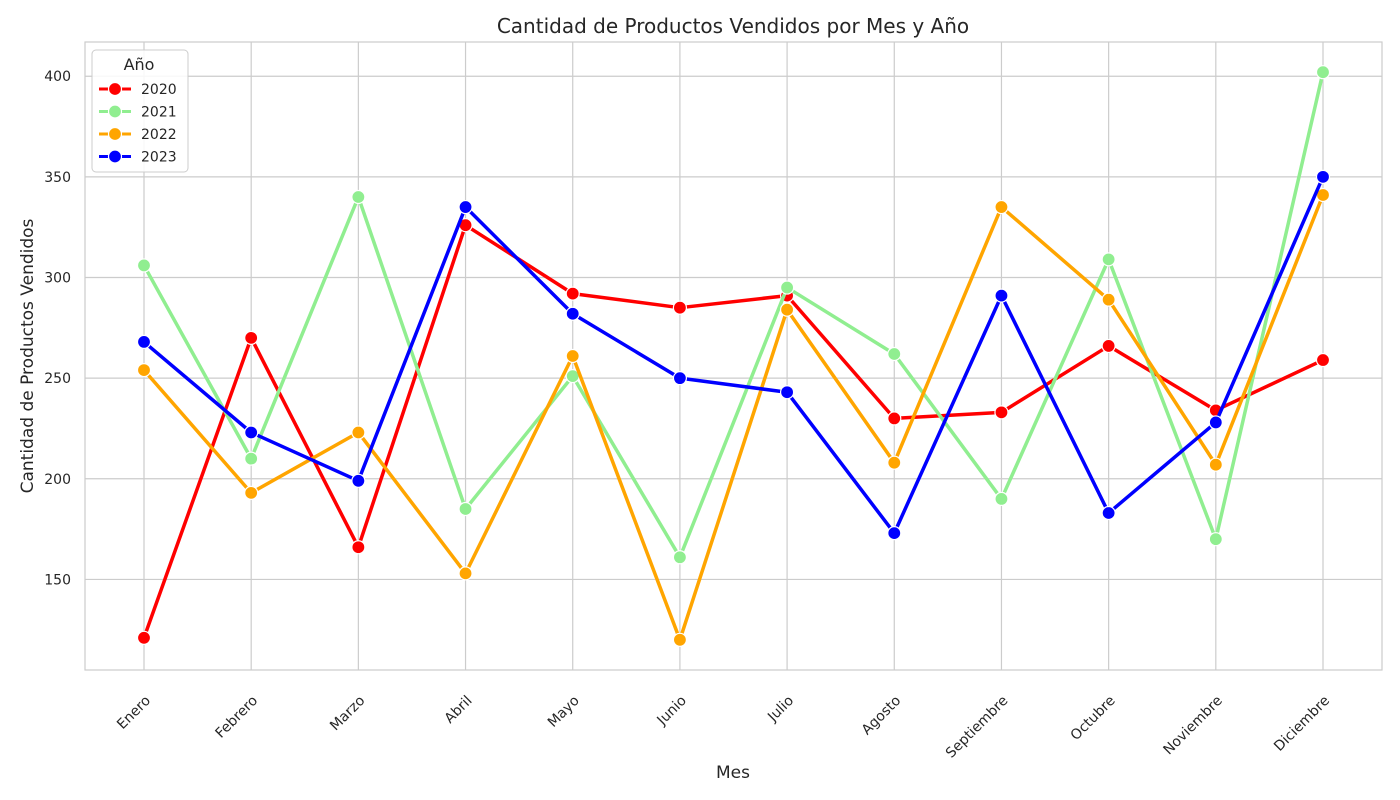  Describe the element at coordinates (347, 713) in the screenshot. I see `x-tick-label: Marzo` at that location.